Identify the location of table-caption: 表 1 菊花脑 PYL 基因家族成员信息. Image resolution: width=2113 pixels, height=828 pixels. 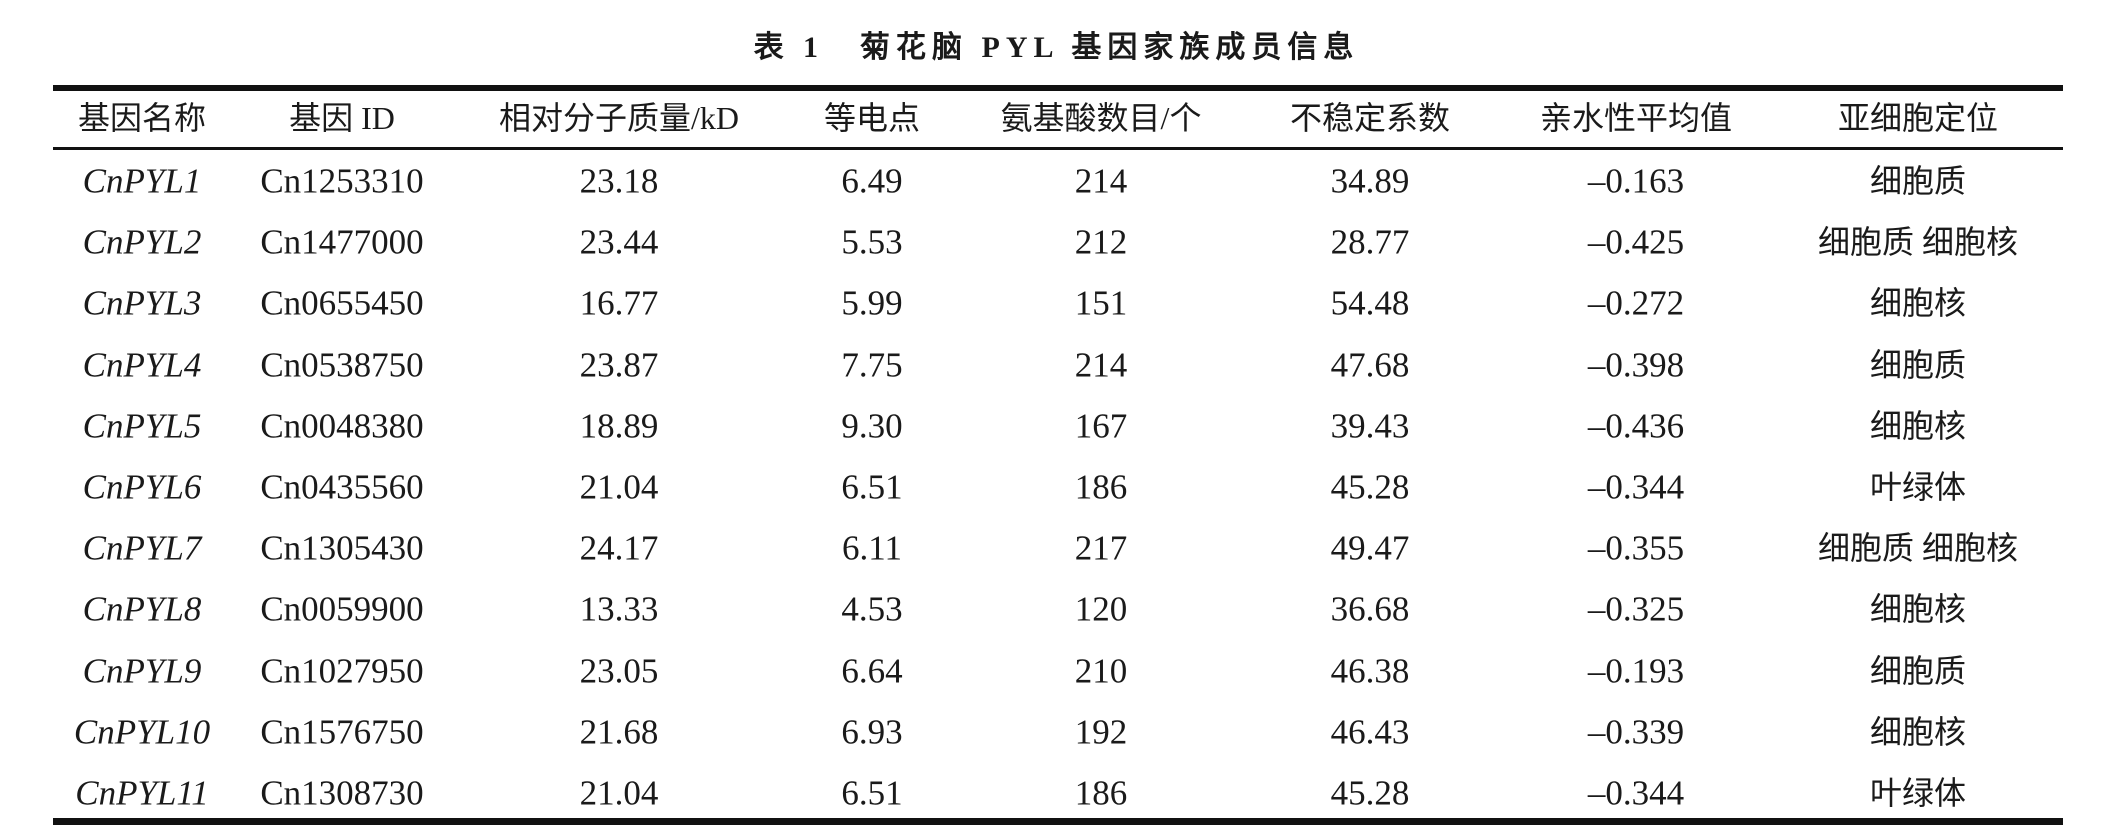
(1056, 47).